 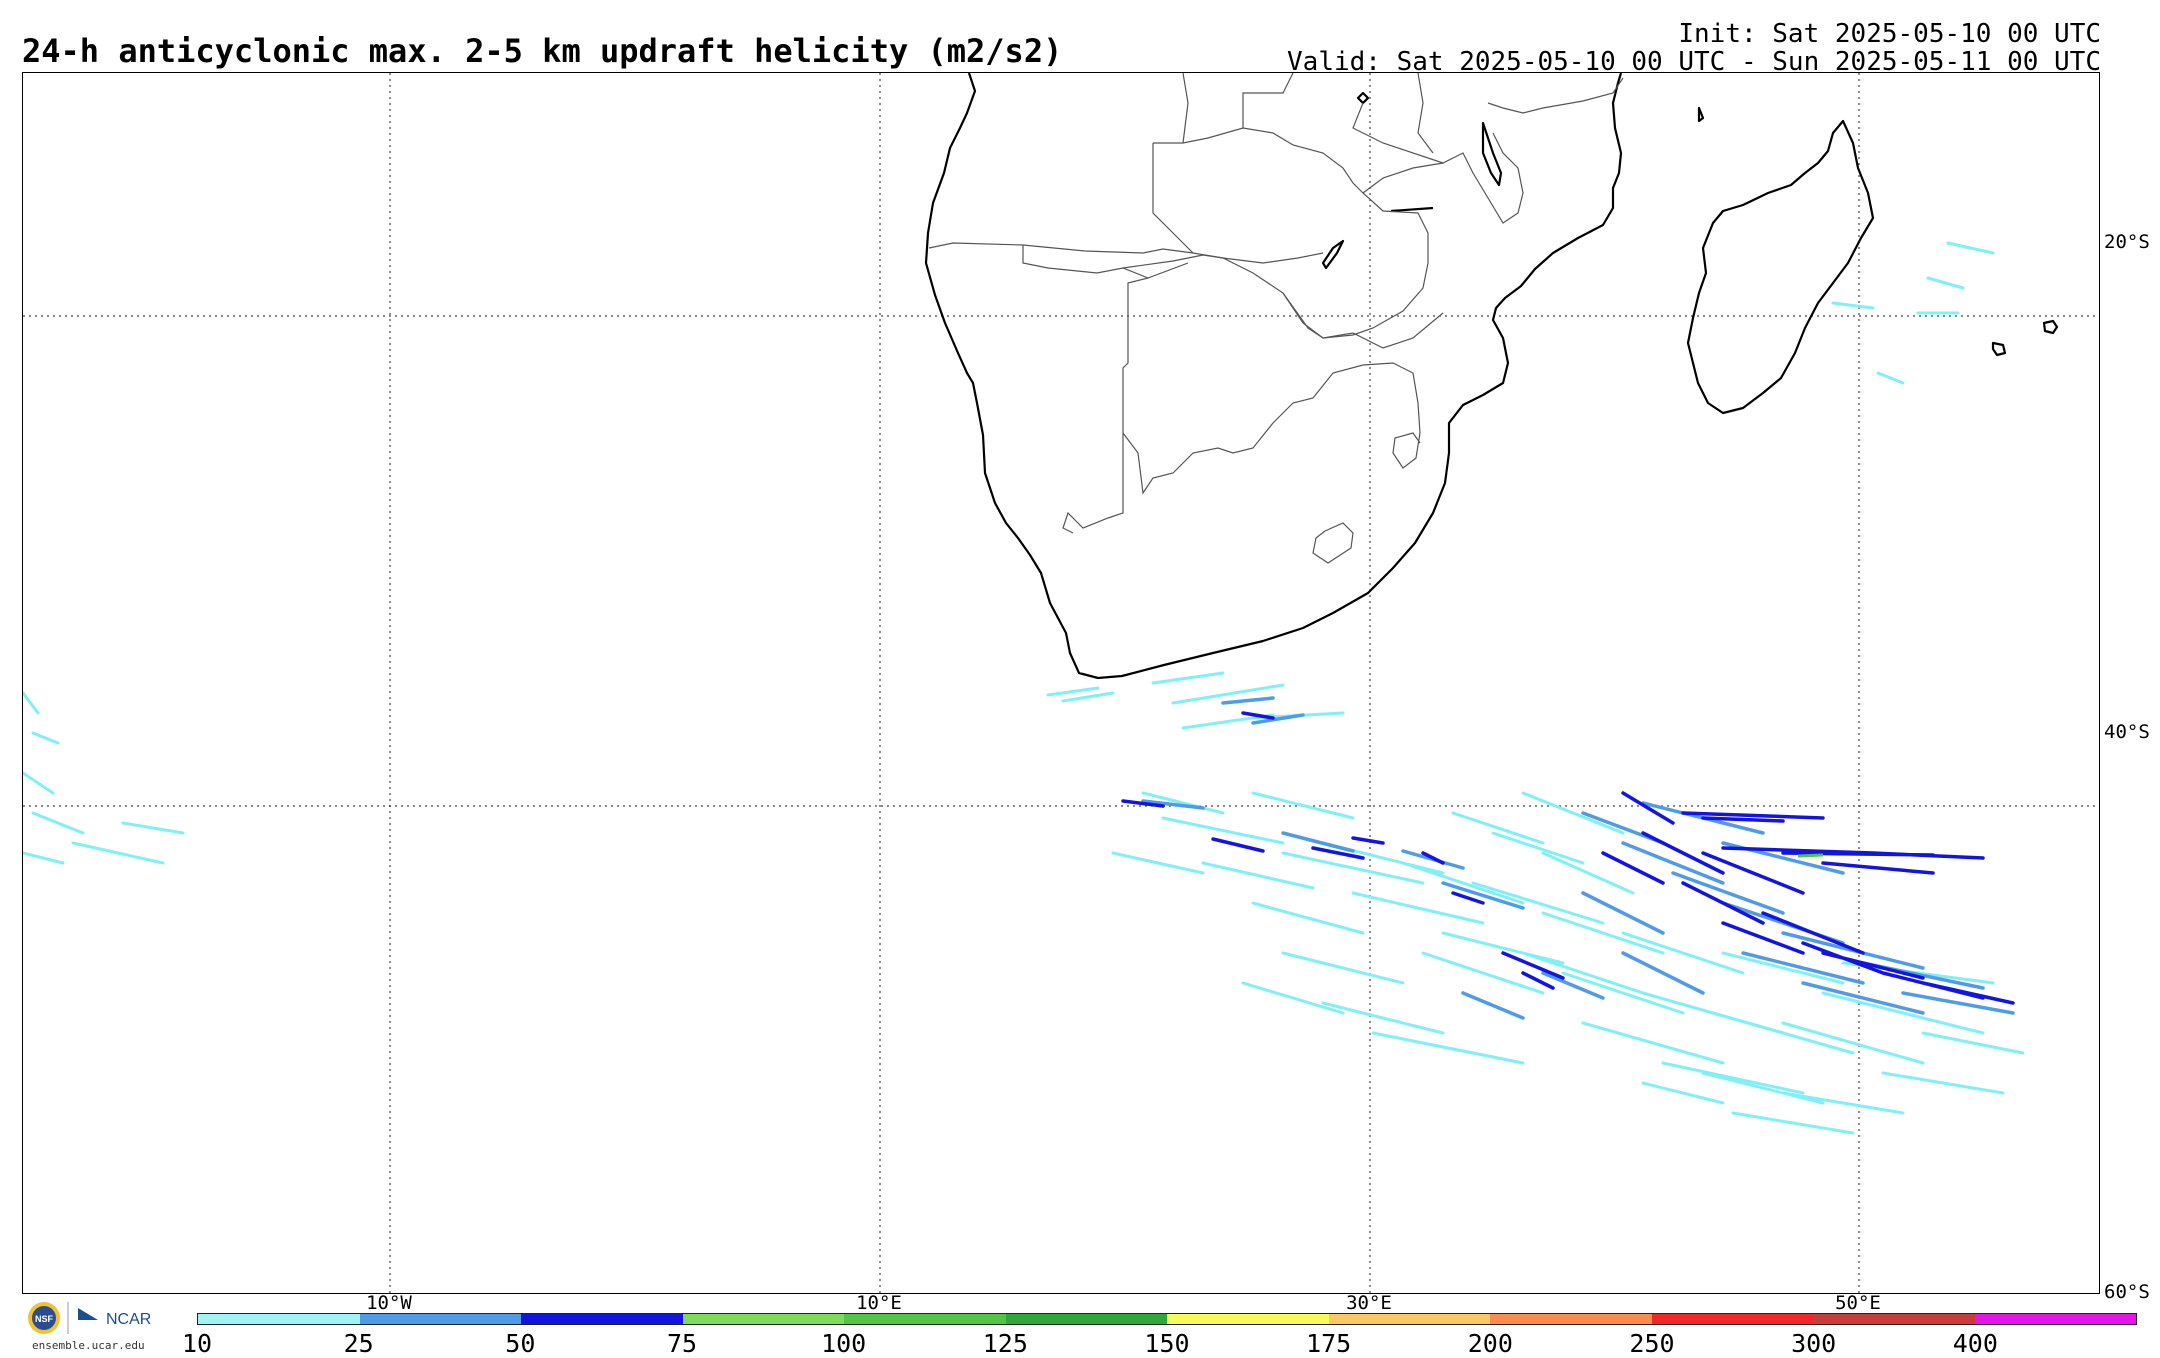 I want to click on ncar-logo-icon, so click(x=88, y=1314).